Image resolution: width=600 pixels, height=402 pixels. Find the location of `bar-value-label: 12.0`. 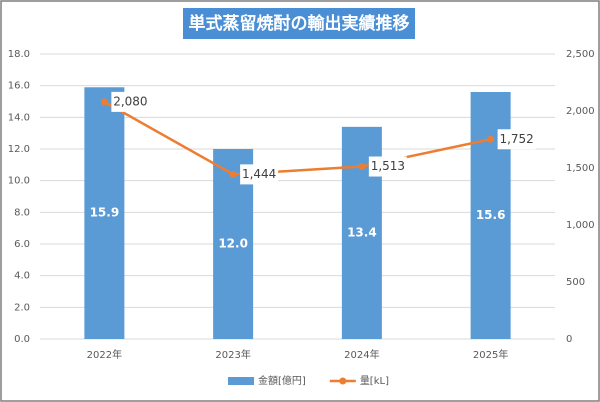

bar-value-label: 12.0 is located at coordinates (233, 244).